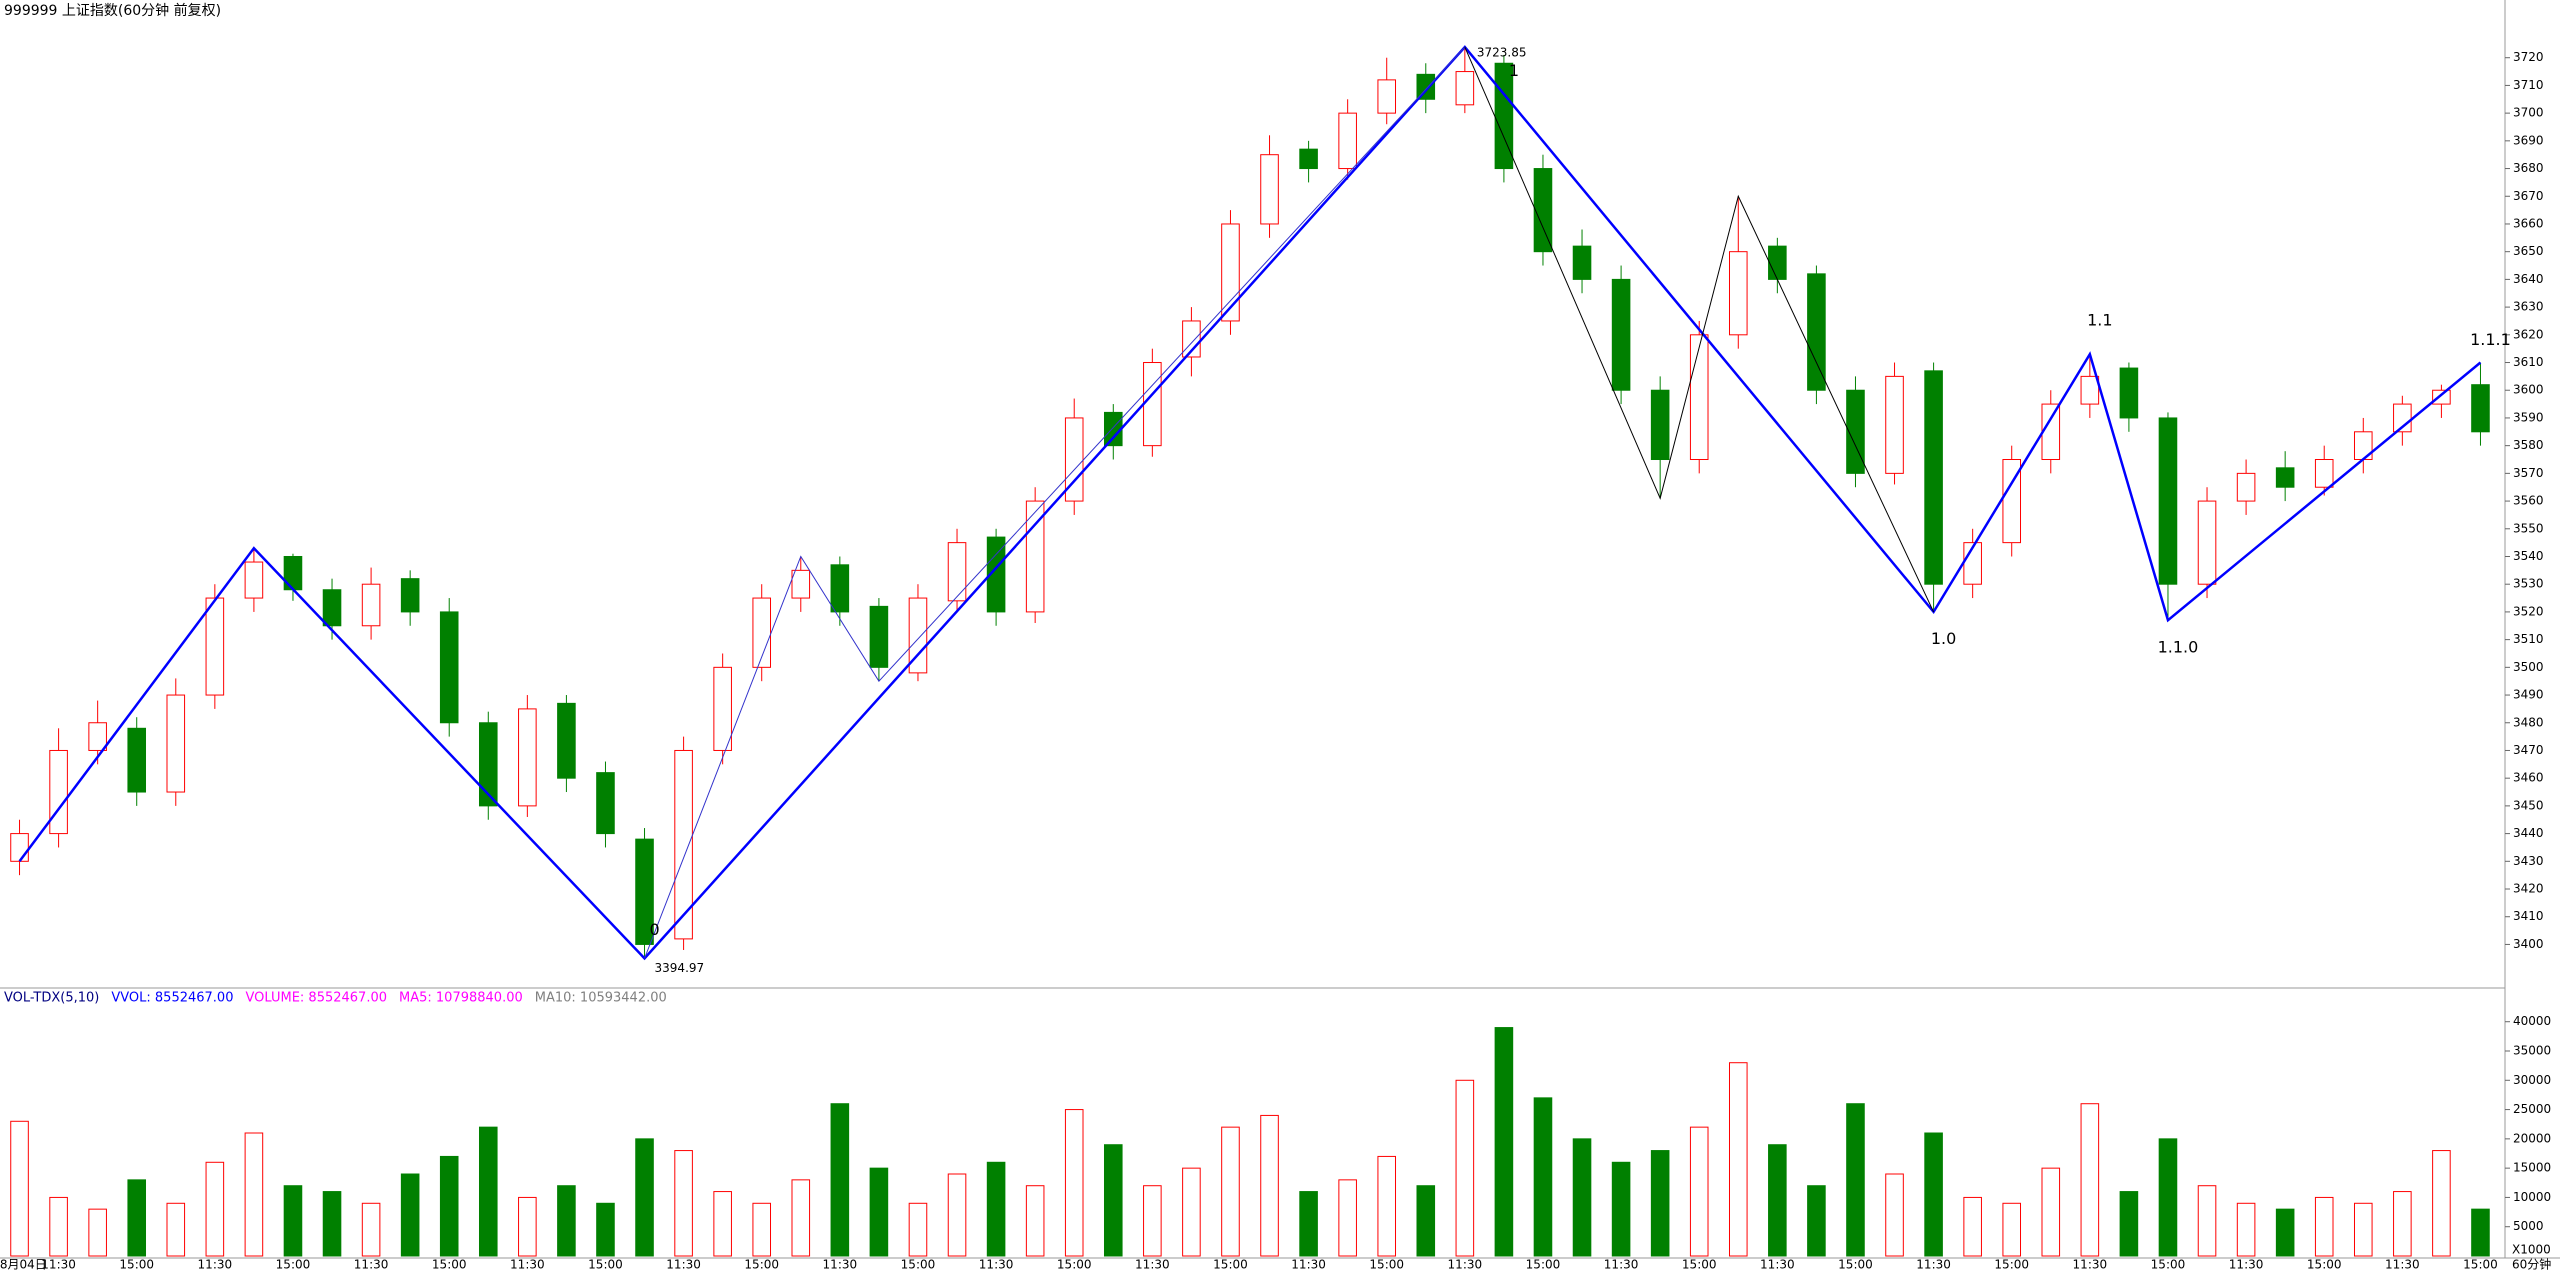  What do you see at coordinates (2490, 339) in the screenshot?
I see `wave-label: 1.1.1` at bounding box center [2490, 339].